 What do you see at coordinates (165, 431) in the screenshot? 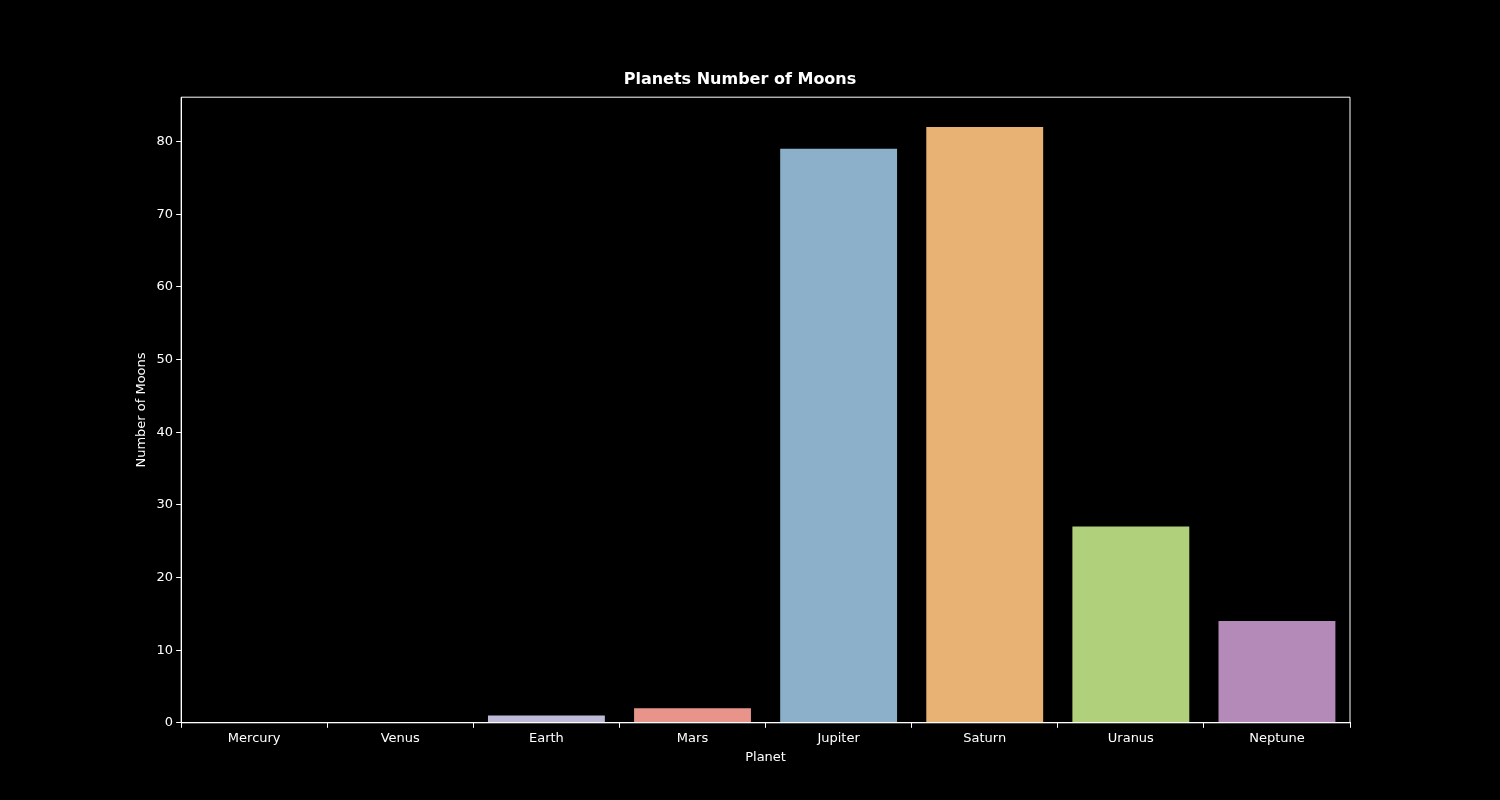
I see `y-tick-label: 40` at bounding box center [165, 431].